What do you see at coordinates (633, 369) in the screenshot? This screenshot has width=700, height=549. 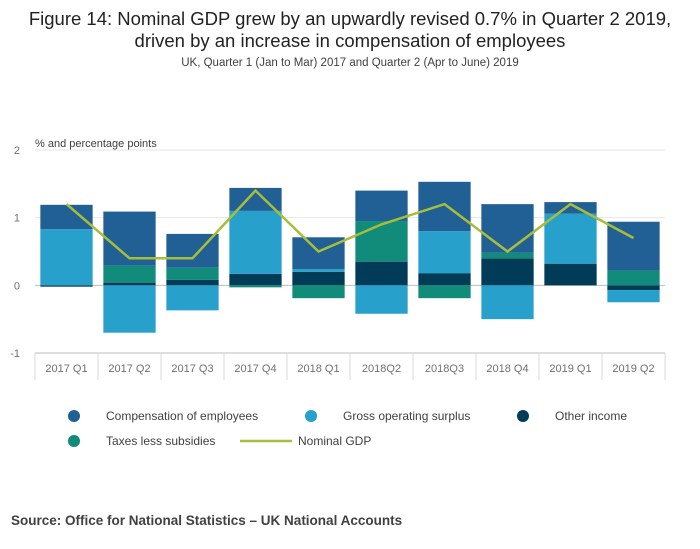 I see `x-tick-label: 2019 Q2` at bounding box center [633, 369].